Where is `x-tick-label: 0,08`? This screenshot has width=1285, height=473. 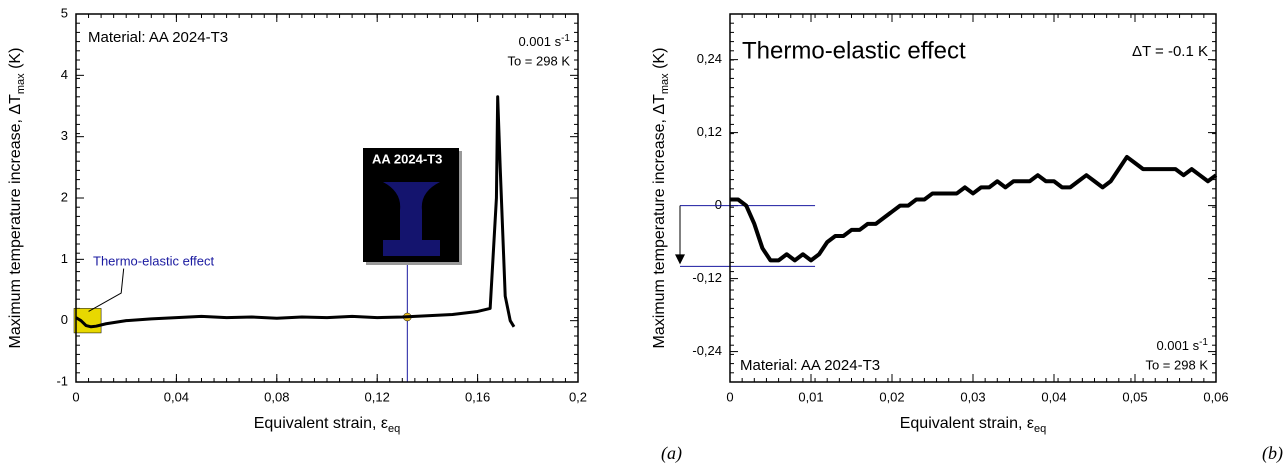
x-tick-label: 0,08 is located at coordinates (276, 396).